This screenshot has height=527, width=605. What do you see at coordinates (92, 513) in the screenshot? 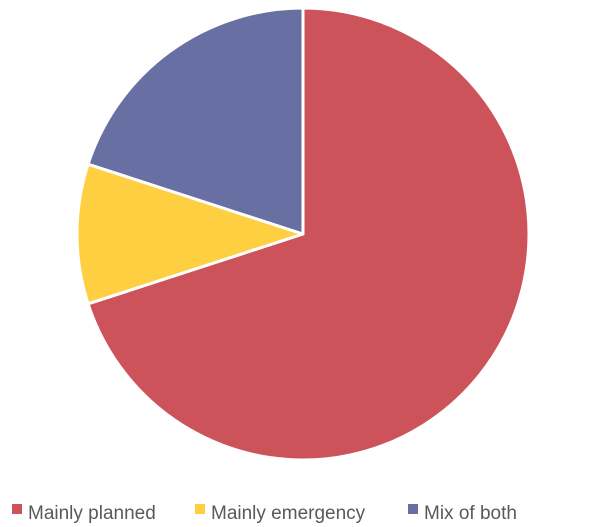
I see `legend-label: Mainly planned` at bounding box center [92, 513].